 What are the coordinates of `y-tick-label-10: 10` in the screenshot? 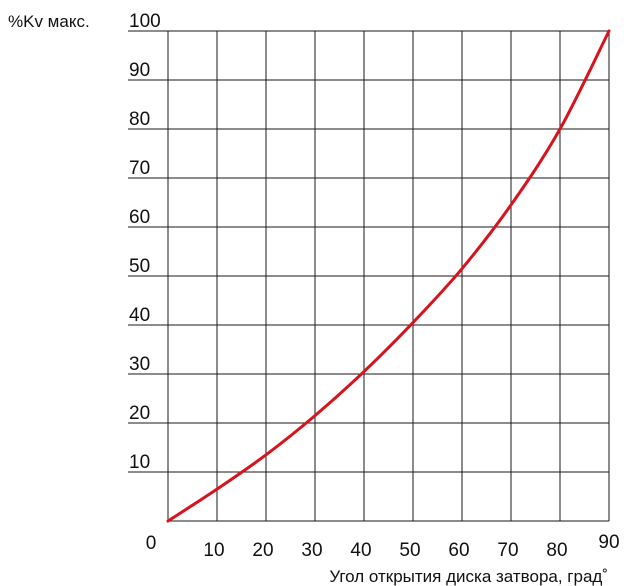 It's located at (139, 462).